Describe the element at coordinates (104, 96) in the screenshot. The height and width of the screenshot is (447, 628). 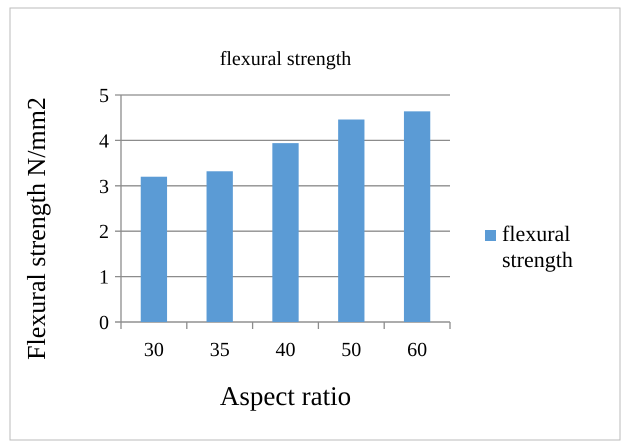
I see `y-tick-label: 5` at that location.